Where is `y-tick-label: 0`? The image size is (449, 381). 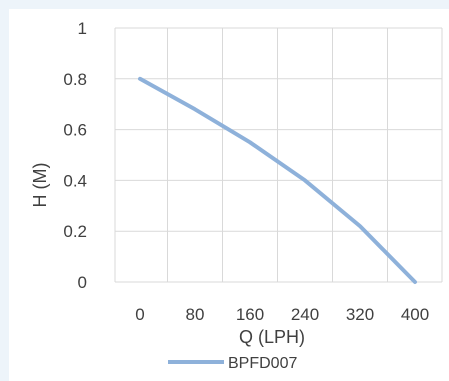 y-tick-label: 0 is located at coordinates (82, 282).